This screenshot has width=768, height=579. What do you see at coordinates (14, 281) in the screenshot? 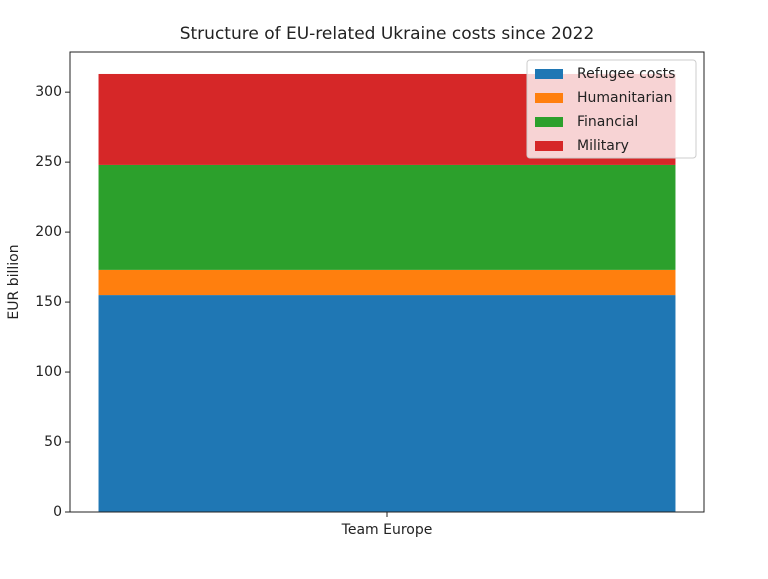
I see `y-axis-label: EUR billion` at bounding box center [14, 281].